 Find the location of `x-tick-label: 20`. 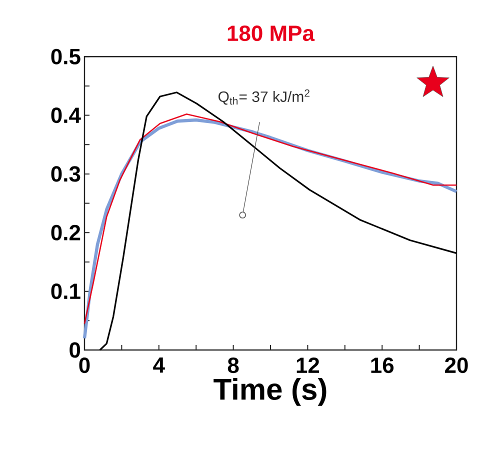

x-tick-label: 20 is located at coordinates (456, 366).